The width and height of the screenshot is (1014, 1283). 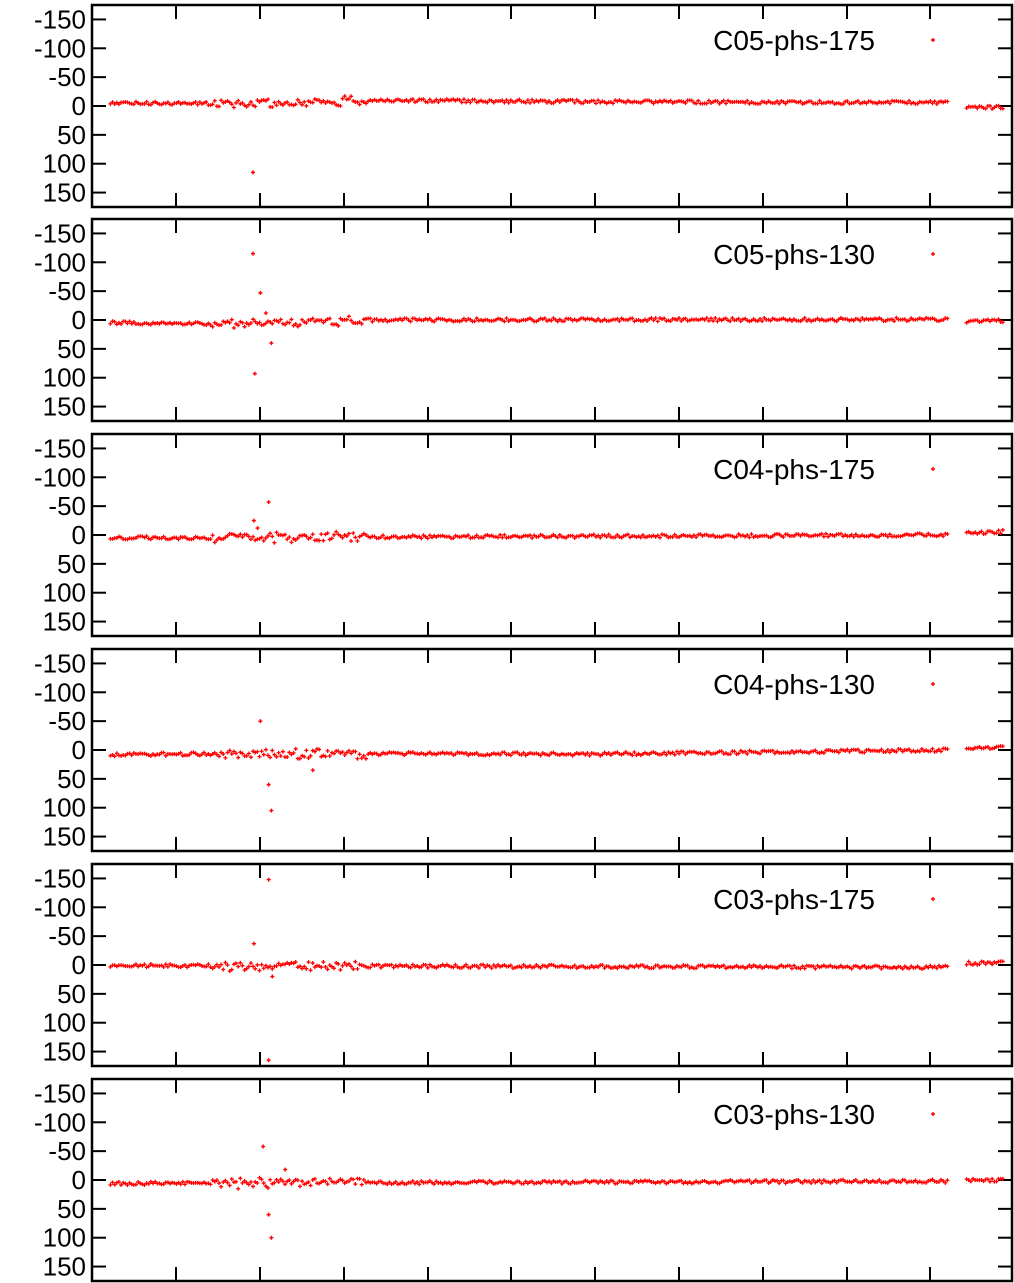 I want to click on series-points, so click(x=556, y=970).